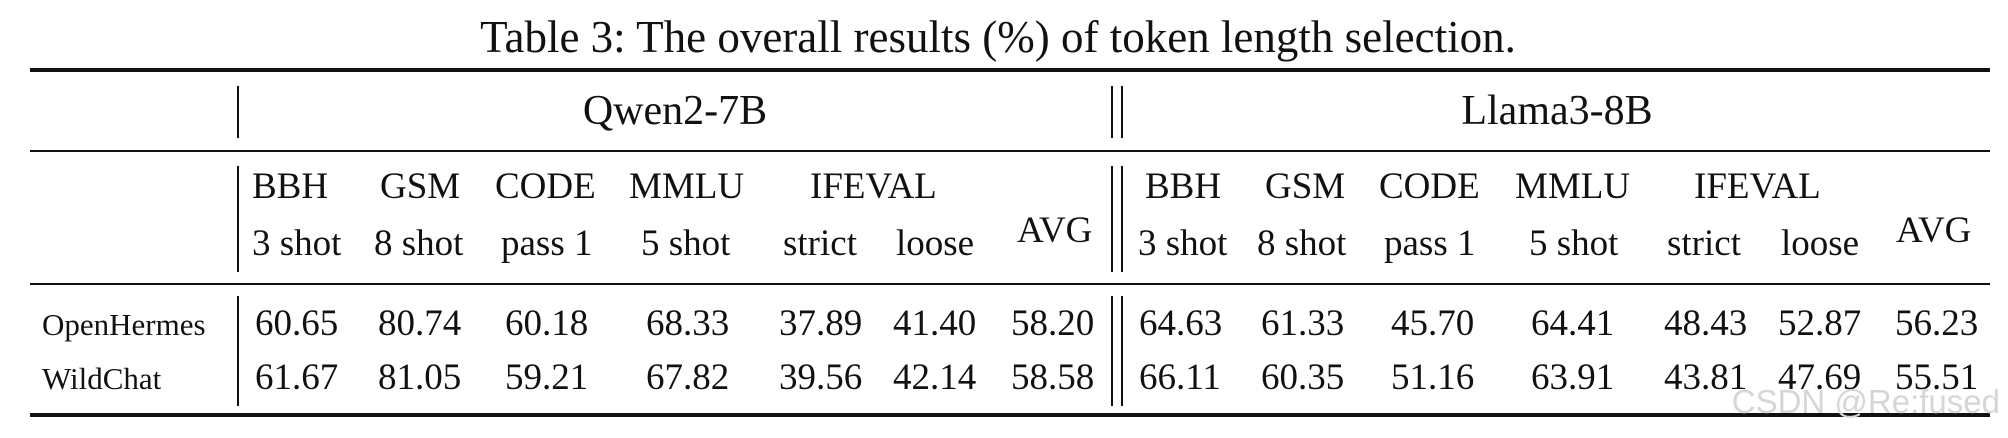 Image resolution: width=2008 pixels, height=438 pixels. Describe the element at coordinates (821, 323) in the screenshot. I see `table-cell: 37.89` at that location.